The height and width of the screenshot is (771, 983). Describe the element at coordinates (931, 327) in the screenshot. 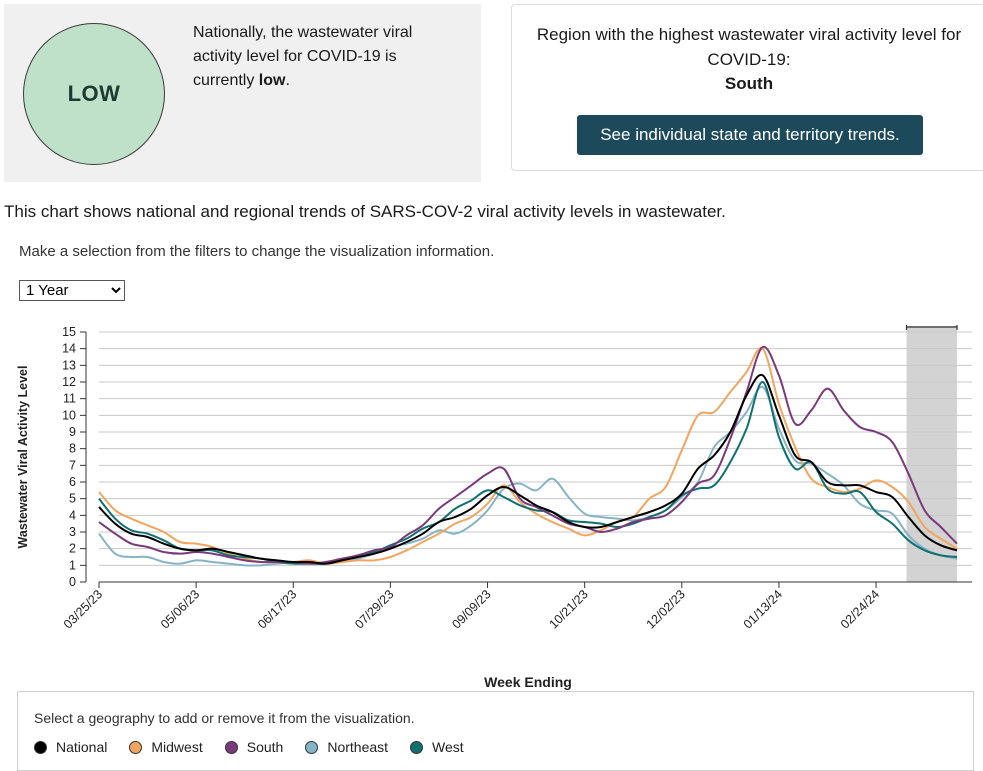

I see `recent-data-bracket` at that location.